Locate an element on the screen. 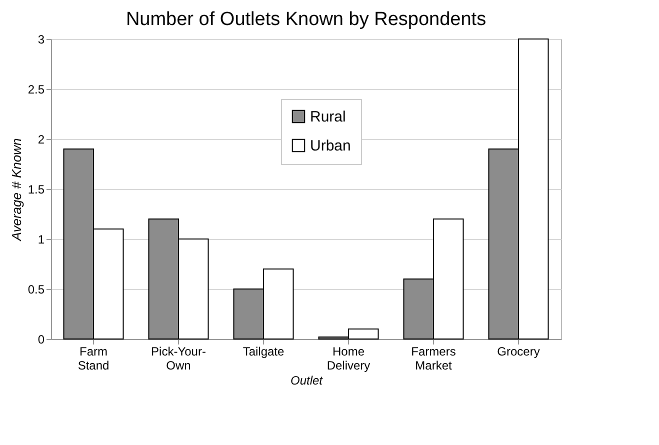 This screenshot has height=445, width=659. x-tick-label: Farmers Market is located at coordinates (433, 358).